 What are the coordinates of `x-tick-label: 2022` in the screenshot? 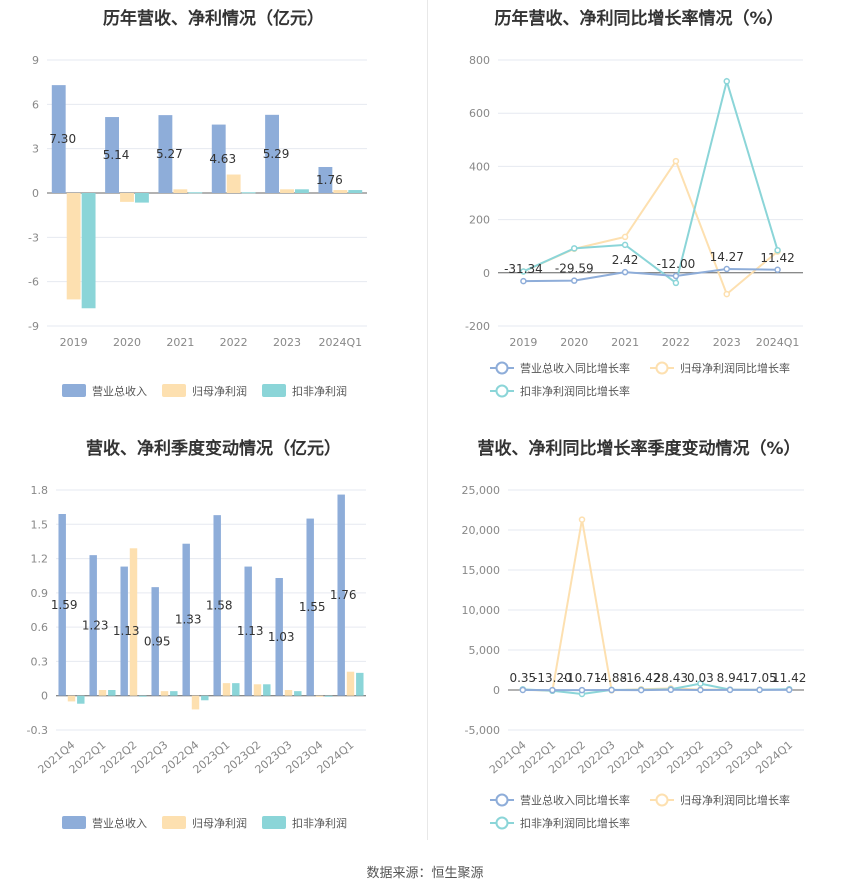 It's located at (676, 342).